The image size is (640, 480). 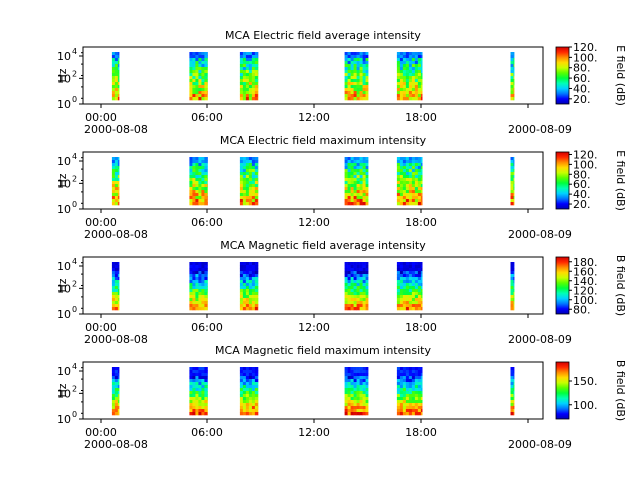 What do you see at coordinates (323, 245) in the screenshot?
I see `panel-title: MCA Magnetic field average intensity` at bounding box center [323, 245].